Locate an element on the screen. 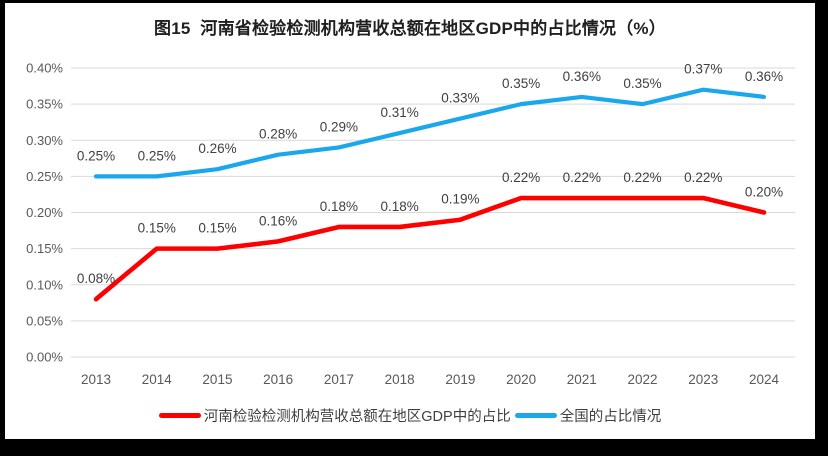 The width and height of the screenshot is (828, 456). x-axis-tick-label: 2022 is located at coordinates (643, 379).